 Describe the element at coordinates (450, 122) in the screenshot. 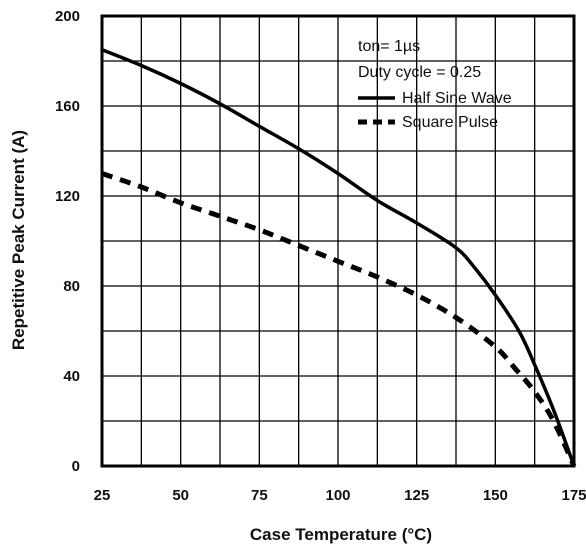

I see `legend-label-square-pulse: Square Pulse` at that location.